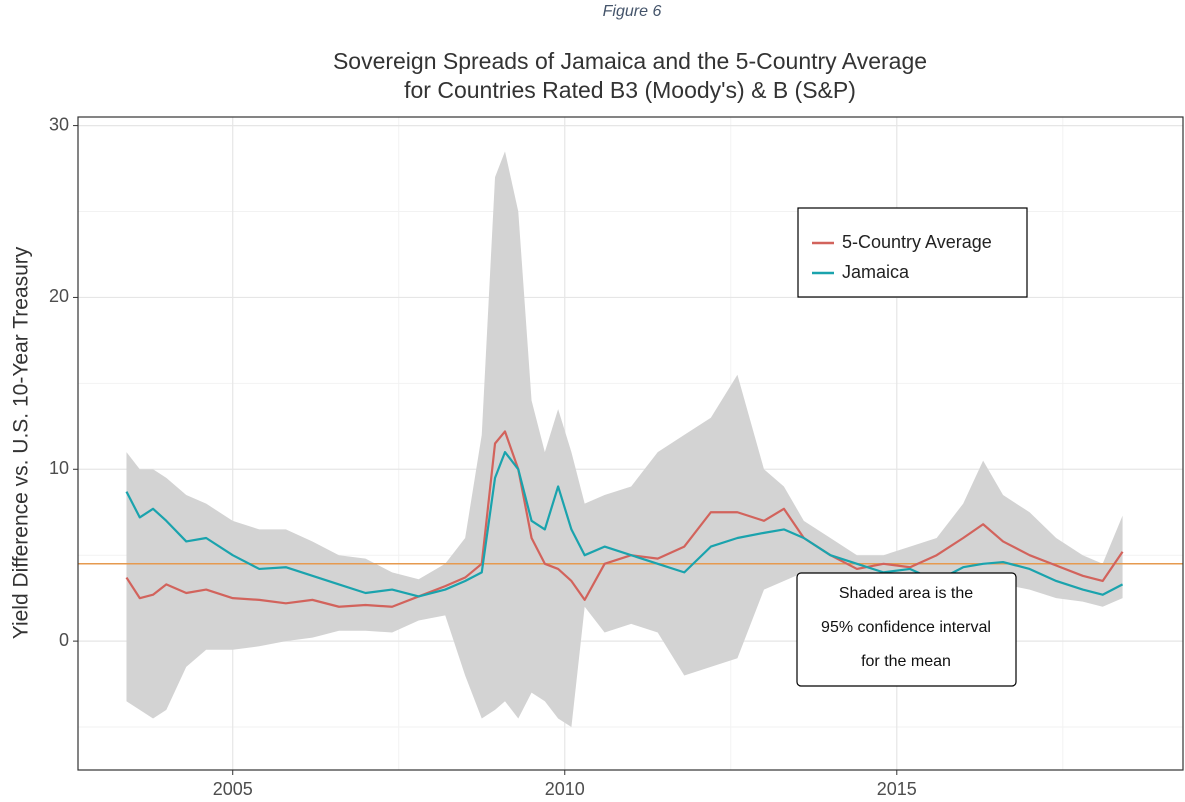 The width and height of the screenshot is (1185, 802). I want to click on legend-label: Jamaica, so click(876, 272).